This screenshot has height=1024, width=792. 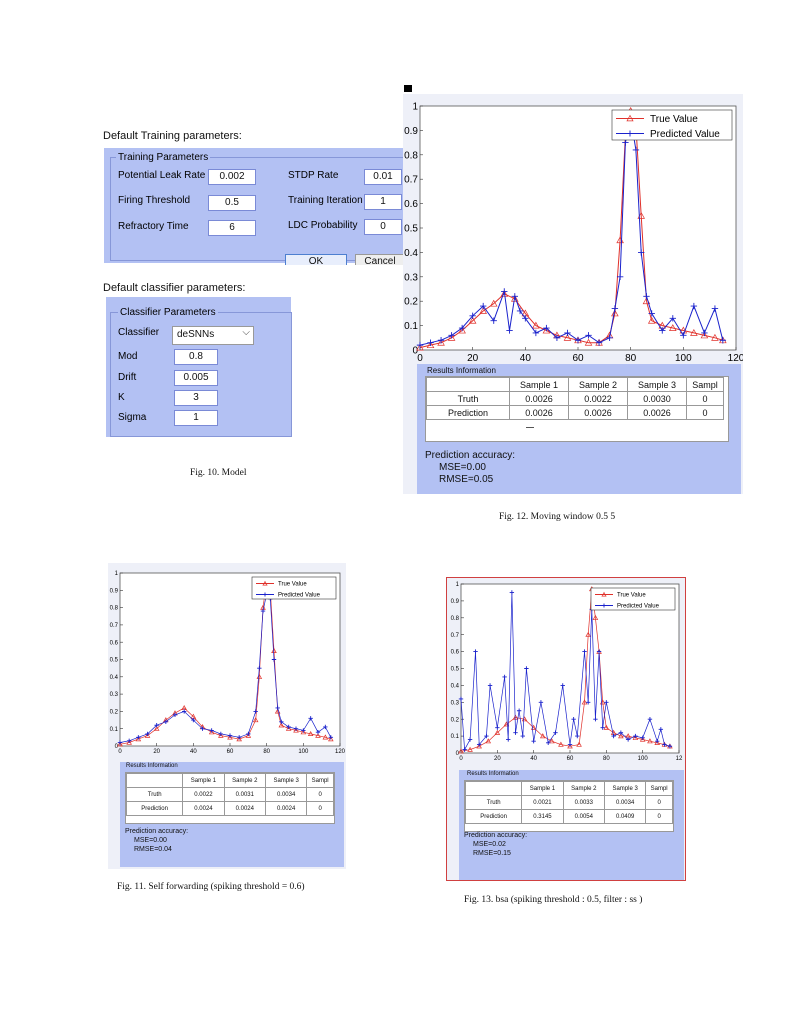 I want to click on input-refractory-time: 6, so click(x=232, y=228).